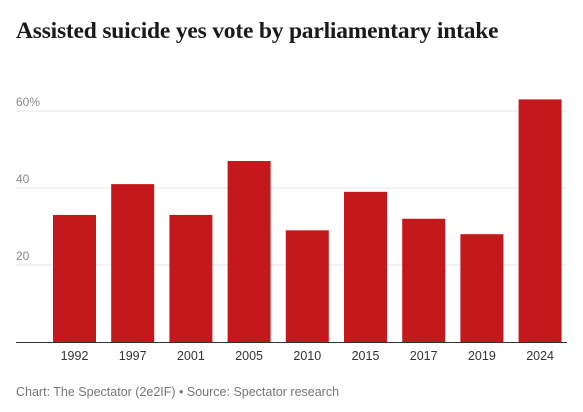 The width and height of the screenshot is (583, 412). What do you see at coordinates (23, 256) in the screenshot?
I see `y-tick-label: 20` at bounding box center [23, 256].